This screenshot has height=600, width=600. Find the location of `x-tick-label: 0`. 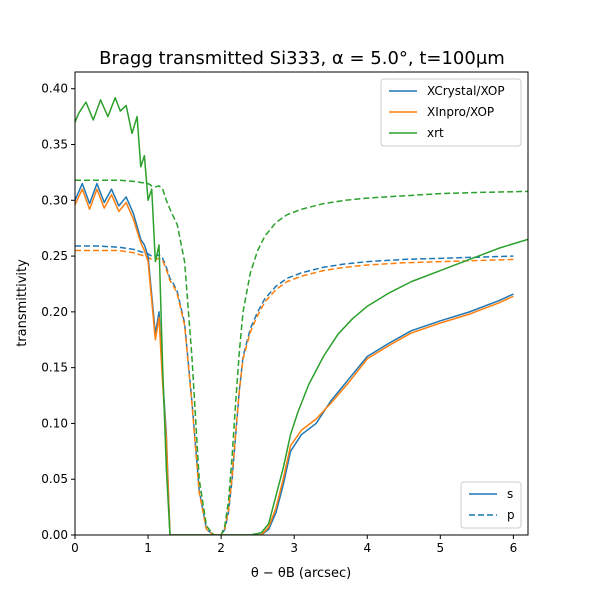

x-tick-label: 0 is located at coordinates (75, 548).